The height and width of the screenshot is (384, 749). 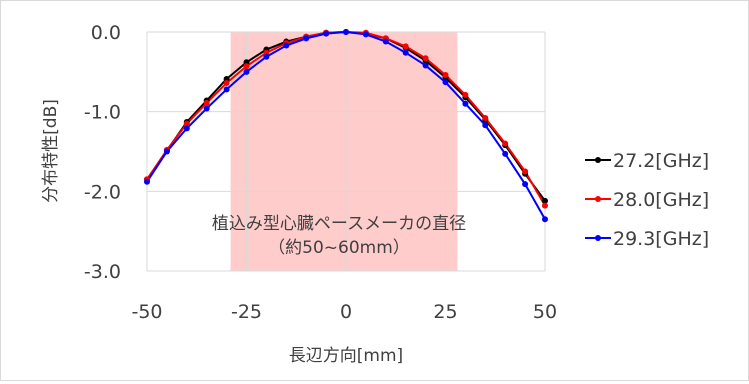 What do you see at coordinates (146, 312) in the screenshot?
I see `x-tick-label: -50` at bounding box center [146, 312].